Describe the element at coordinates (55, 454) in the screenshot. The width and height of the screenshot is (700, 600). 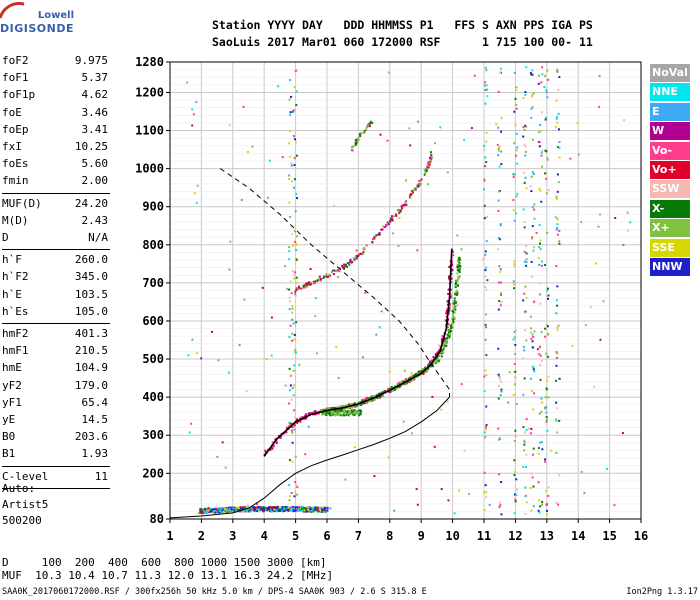
I see `param-row: B1 1.93` at that location.